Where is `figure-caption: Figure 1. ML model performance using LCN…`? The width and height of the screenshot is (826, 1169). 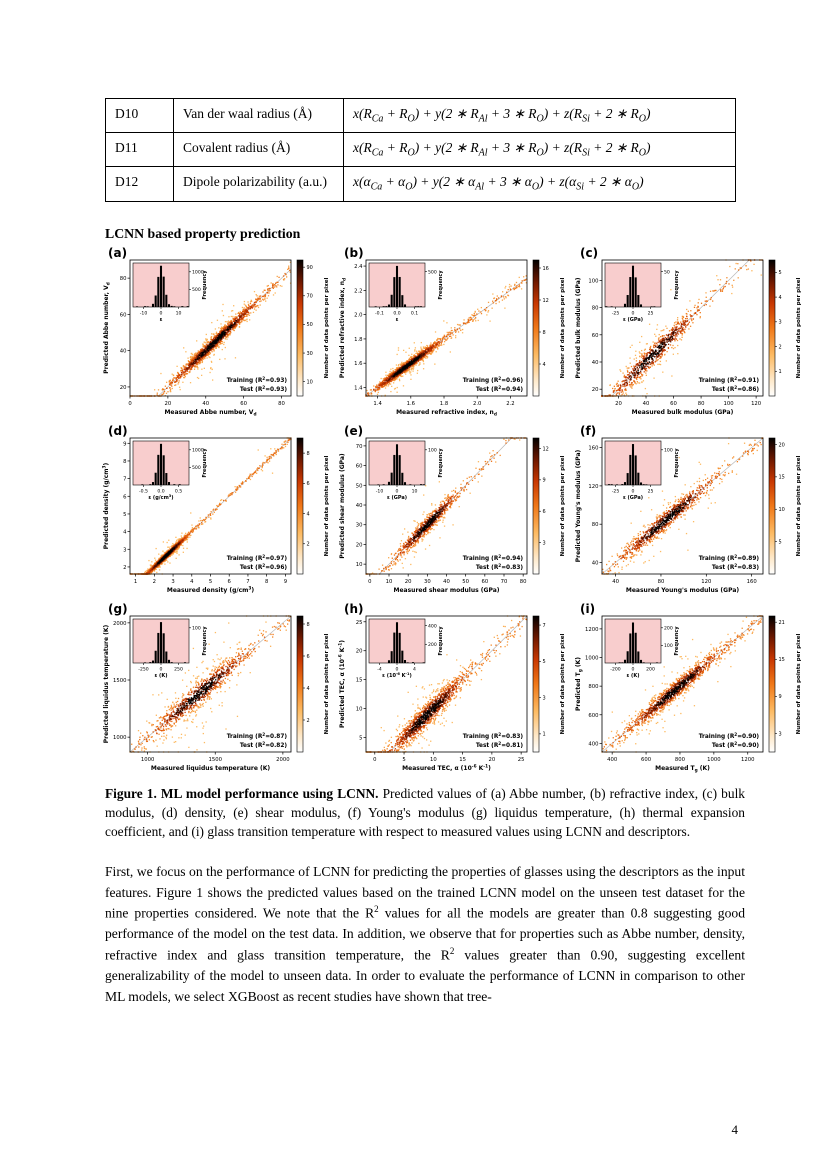
figure-caption: Figure 1. ML model performance using LCN… is located at coordinates (425, 813).